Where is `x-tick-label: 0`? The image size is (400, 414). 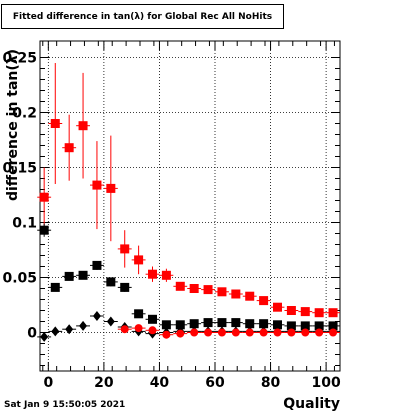 x-tick-label: 0 is located at coordinates (48, 383).